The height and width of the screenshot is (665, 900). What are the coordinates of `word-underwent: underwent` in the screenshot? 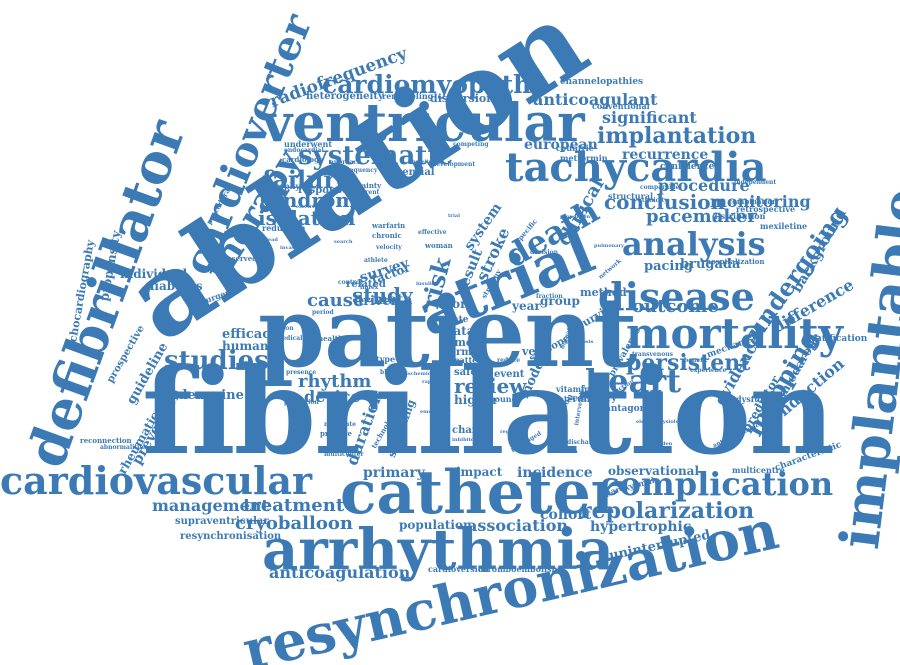 It's located at (308, 144).